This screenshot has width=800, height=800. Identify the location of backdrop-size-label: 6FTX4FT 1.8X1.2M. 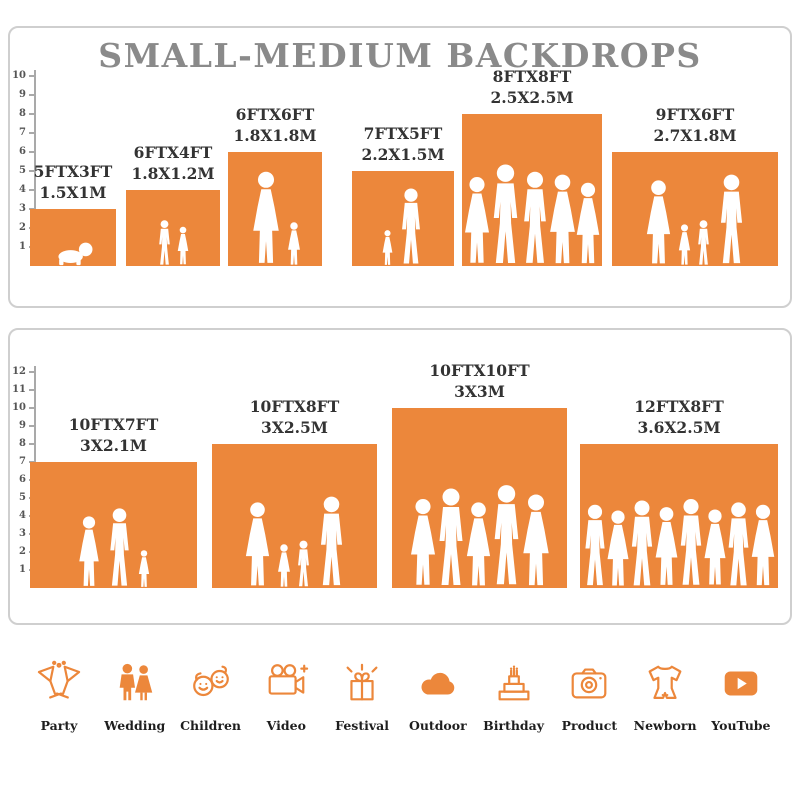
(172, 164).